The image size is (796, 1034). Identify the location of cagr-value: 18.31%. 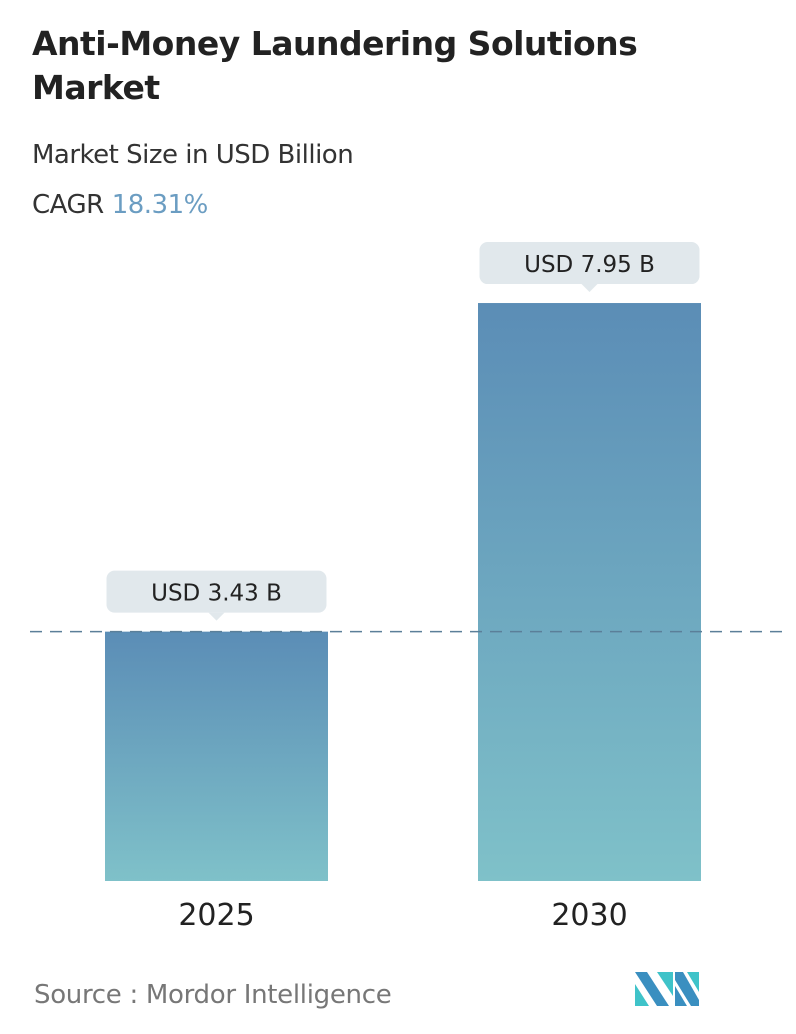
(160, 205).